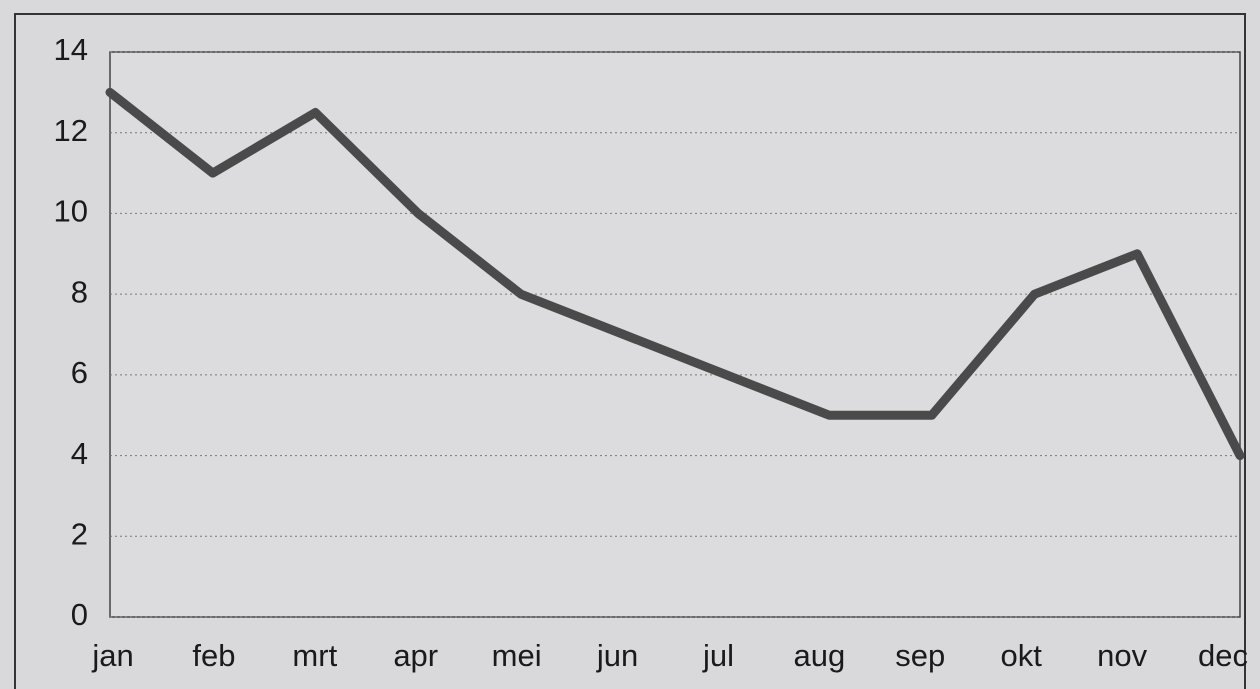  What do you see at coordinates (71, 211) in the screenshot?
I see `y-tick-label: 10` at bounding box center [71, 211].